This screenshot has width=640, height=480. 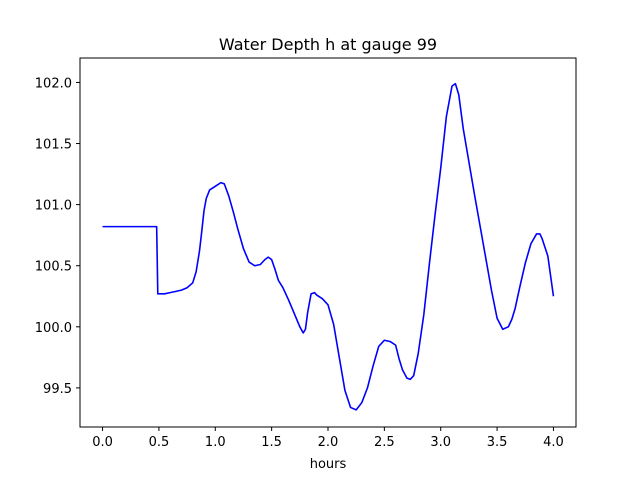 What do you see at coordinates (553, 442) in the screenshot?
I see `x-tick-label: 4.0` at bounding box center [553, 442].